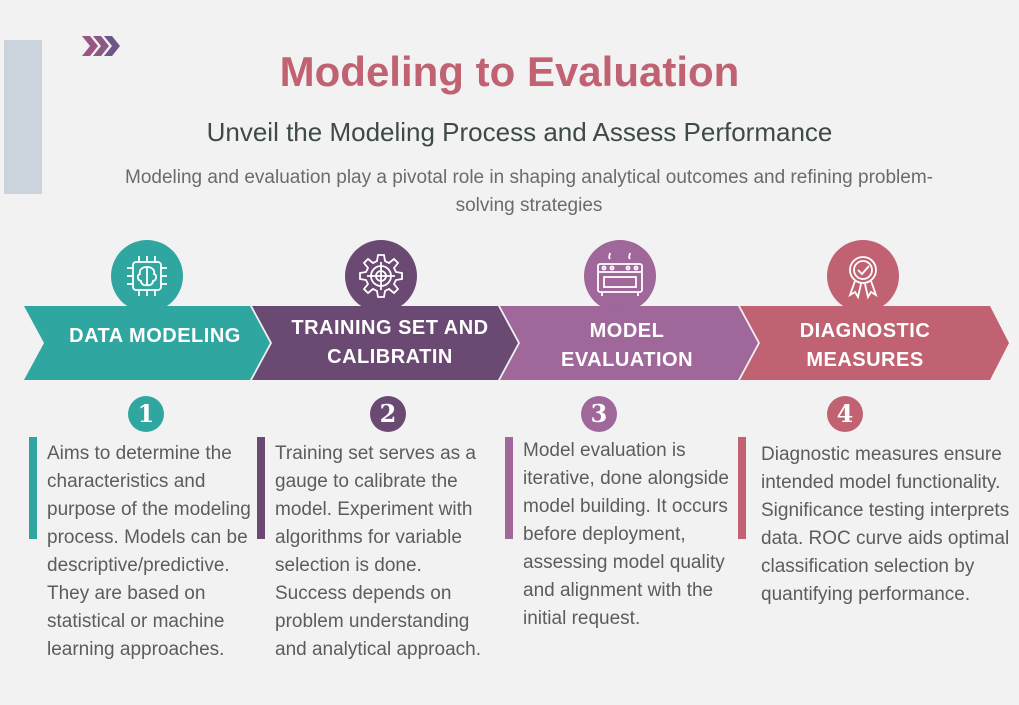 This screenshot has height=705, width=1019. What do you see at coordinates (865, 345) in the screenshot?
I see `step-label-diagnostic-measures: DIAGNOSTIC MEASURES` at bounding box center [865, 345].